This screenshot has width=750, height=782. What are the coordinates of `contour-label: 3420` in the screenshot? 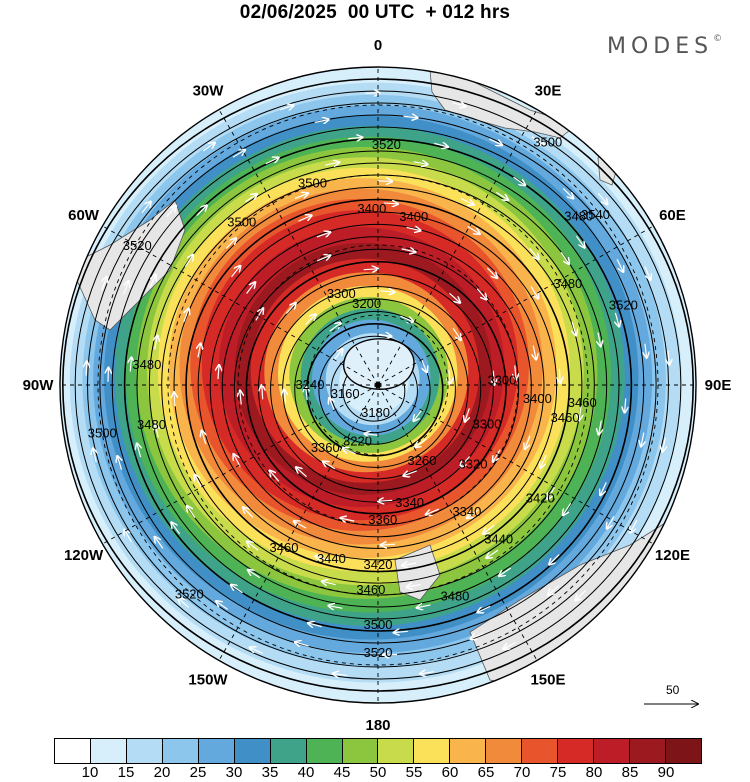 It's located at (540, 498).